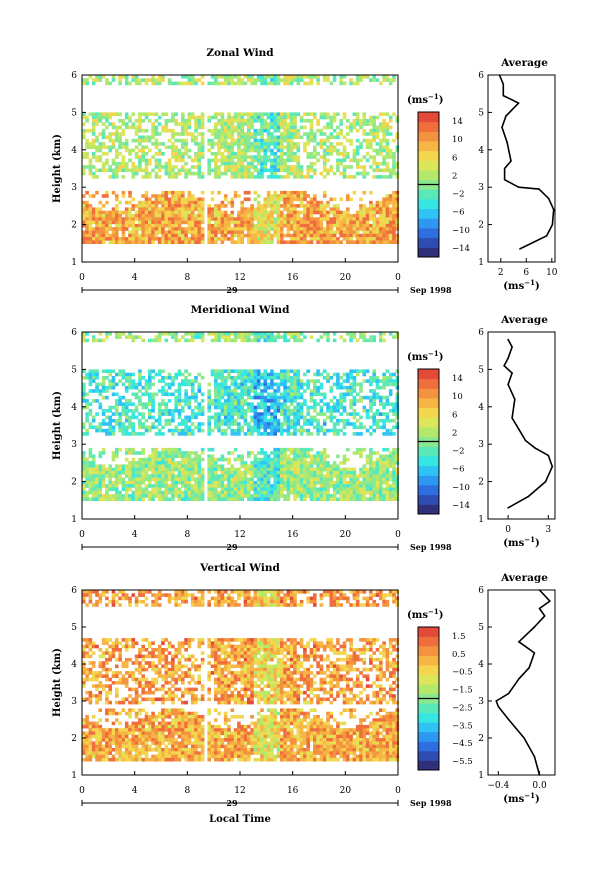  What do you see at coordinates (518, 187) in the screenshot?
I see `average-profile-point` at bounding box center [518, 187].